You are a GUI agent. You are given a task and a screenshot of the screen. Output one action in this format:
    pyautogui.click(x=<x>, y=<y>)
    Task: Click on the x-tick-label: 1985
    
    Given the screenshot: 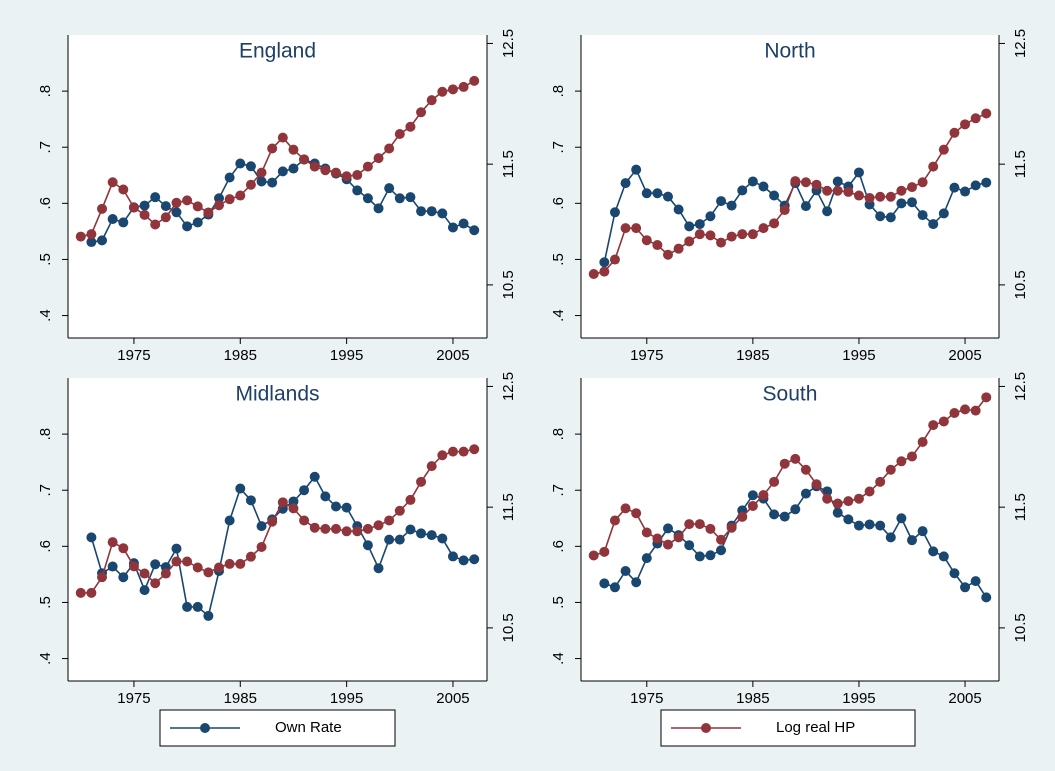 What is the action you would take?
    pyautogui.click(x=752, y=698)
    